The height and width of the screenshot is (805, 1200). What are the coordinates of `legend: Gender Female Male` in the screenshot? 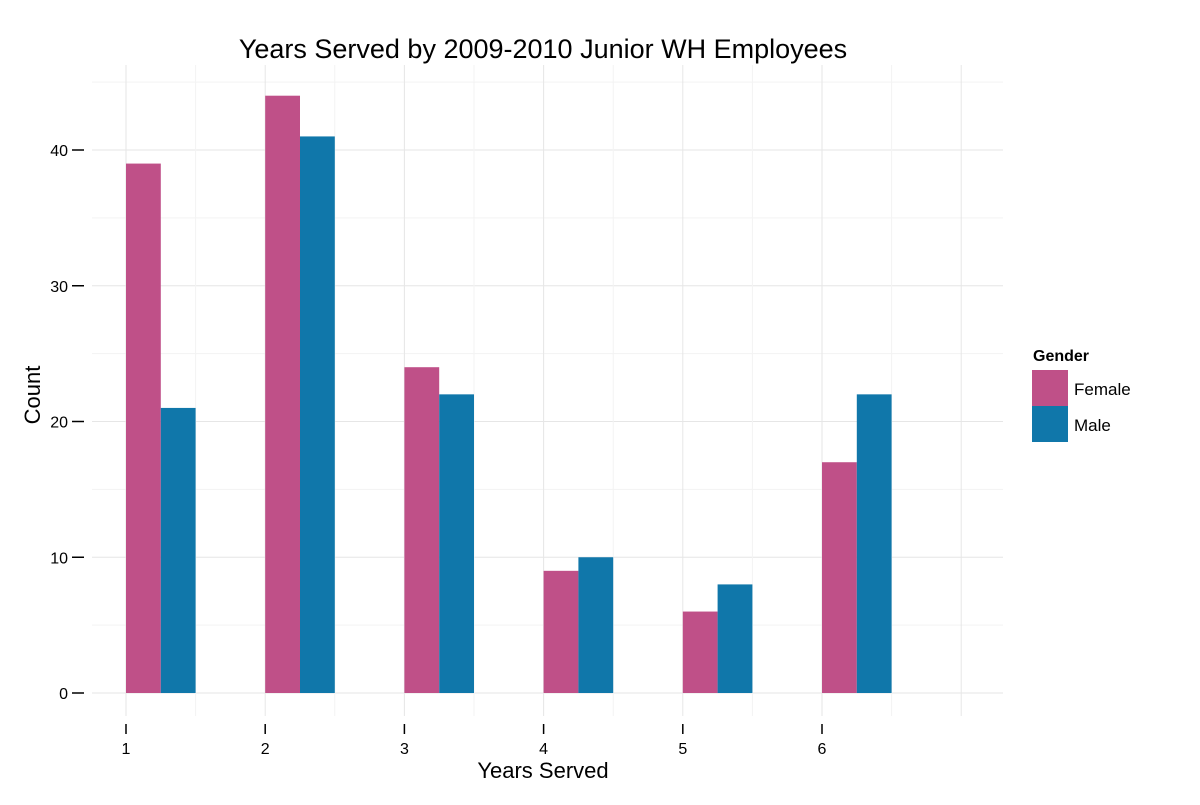 It's located at (1081, 395).